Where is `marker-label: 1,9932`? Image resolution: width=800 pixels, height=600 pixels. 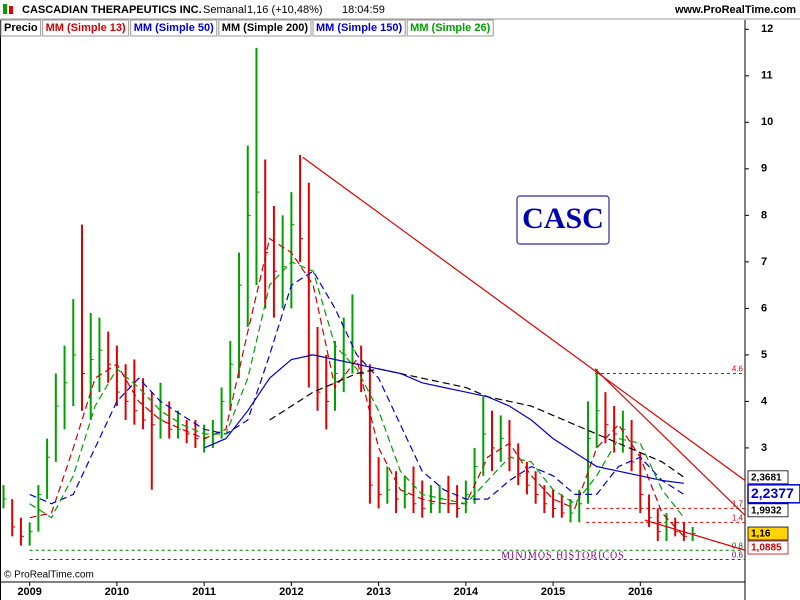
marker-label: 1,9932 is located at coordinates (766, 510).